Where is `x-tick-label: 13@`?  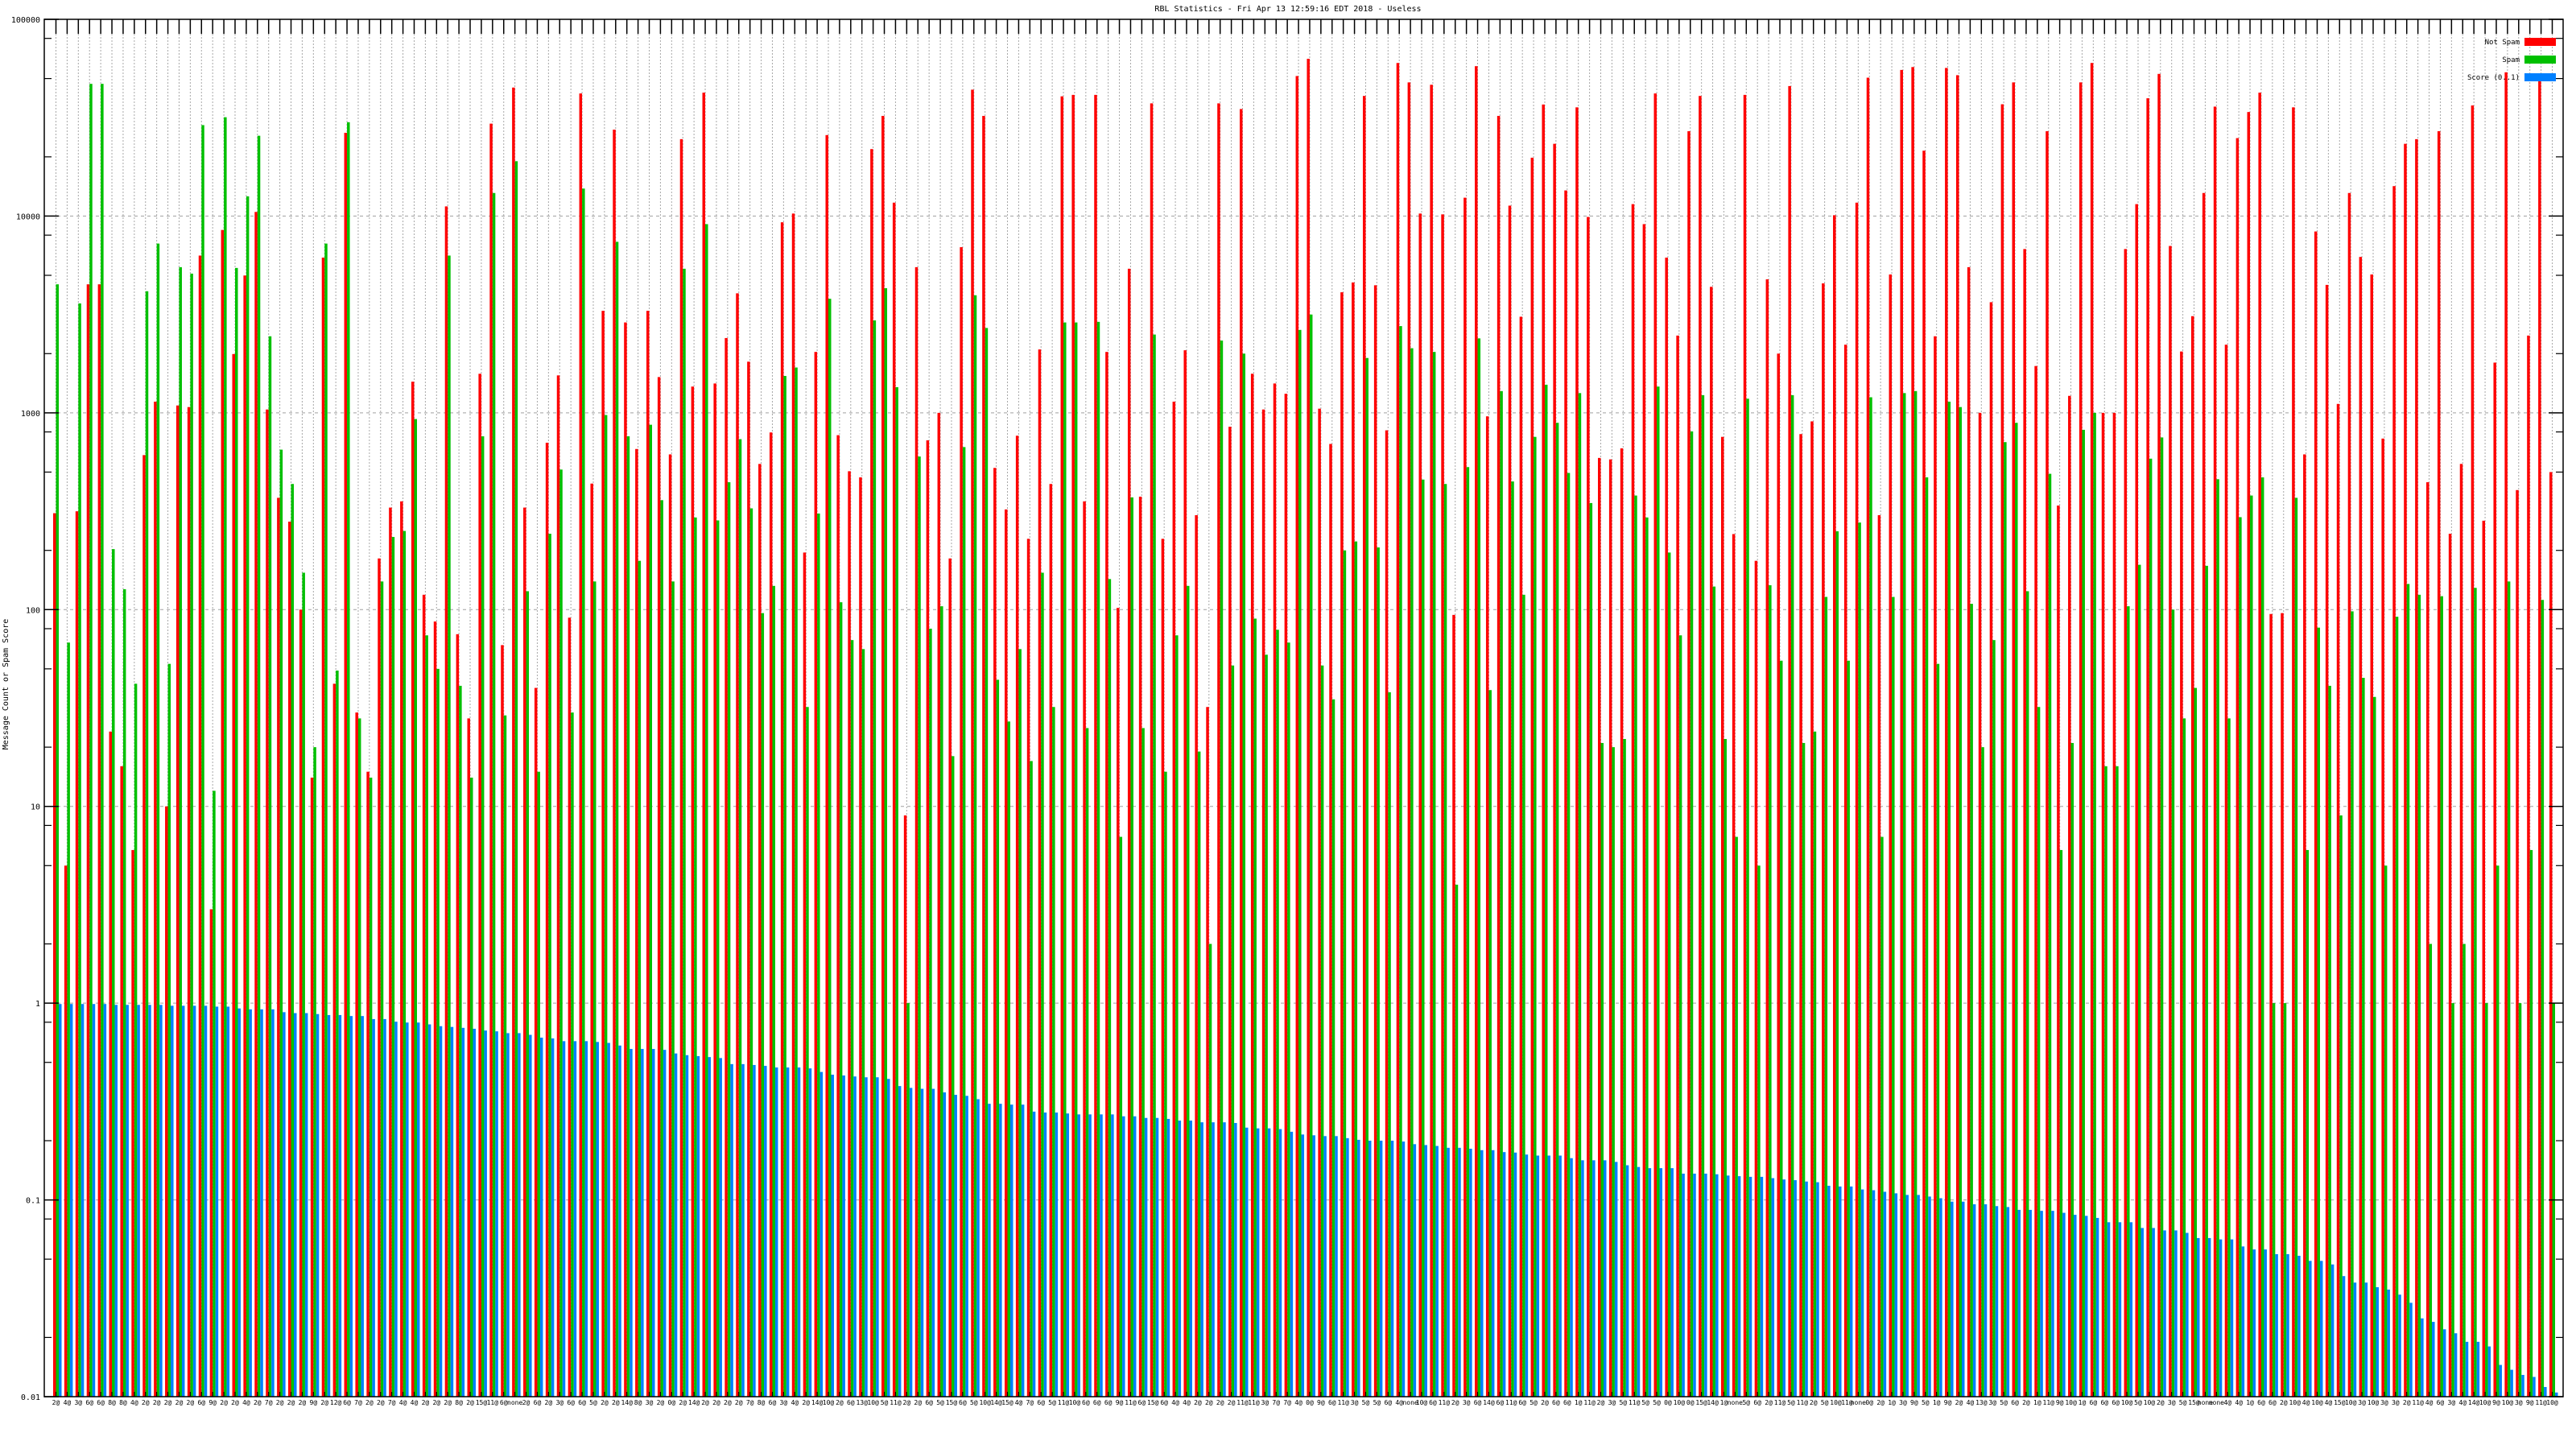
x-tick-label: 13@ is located at coordinates (862, 1402).